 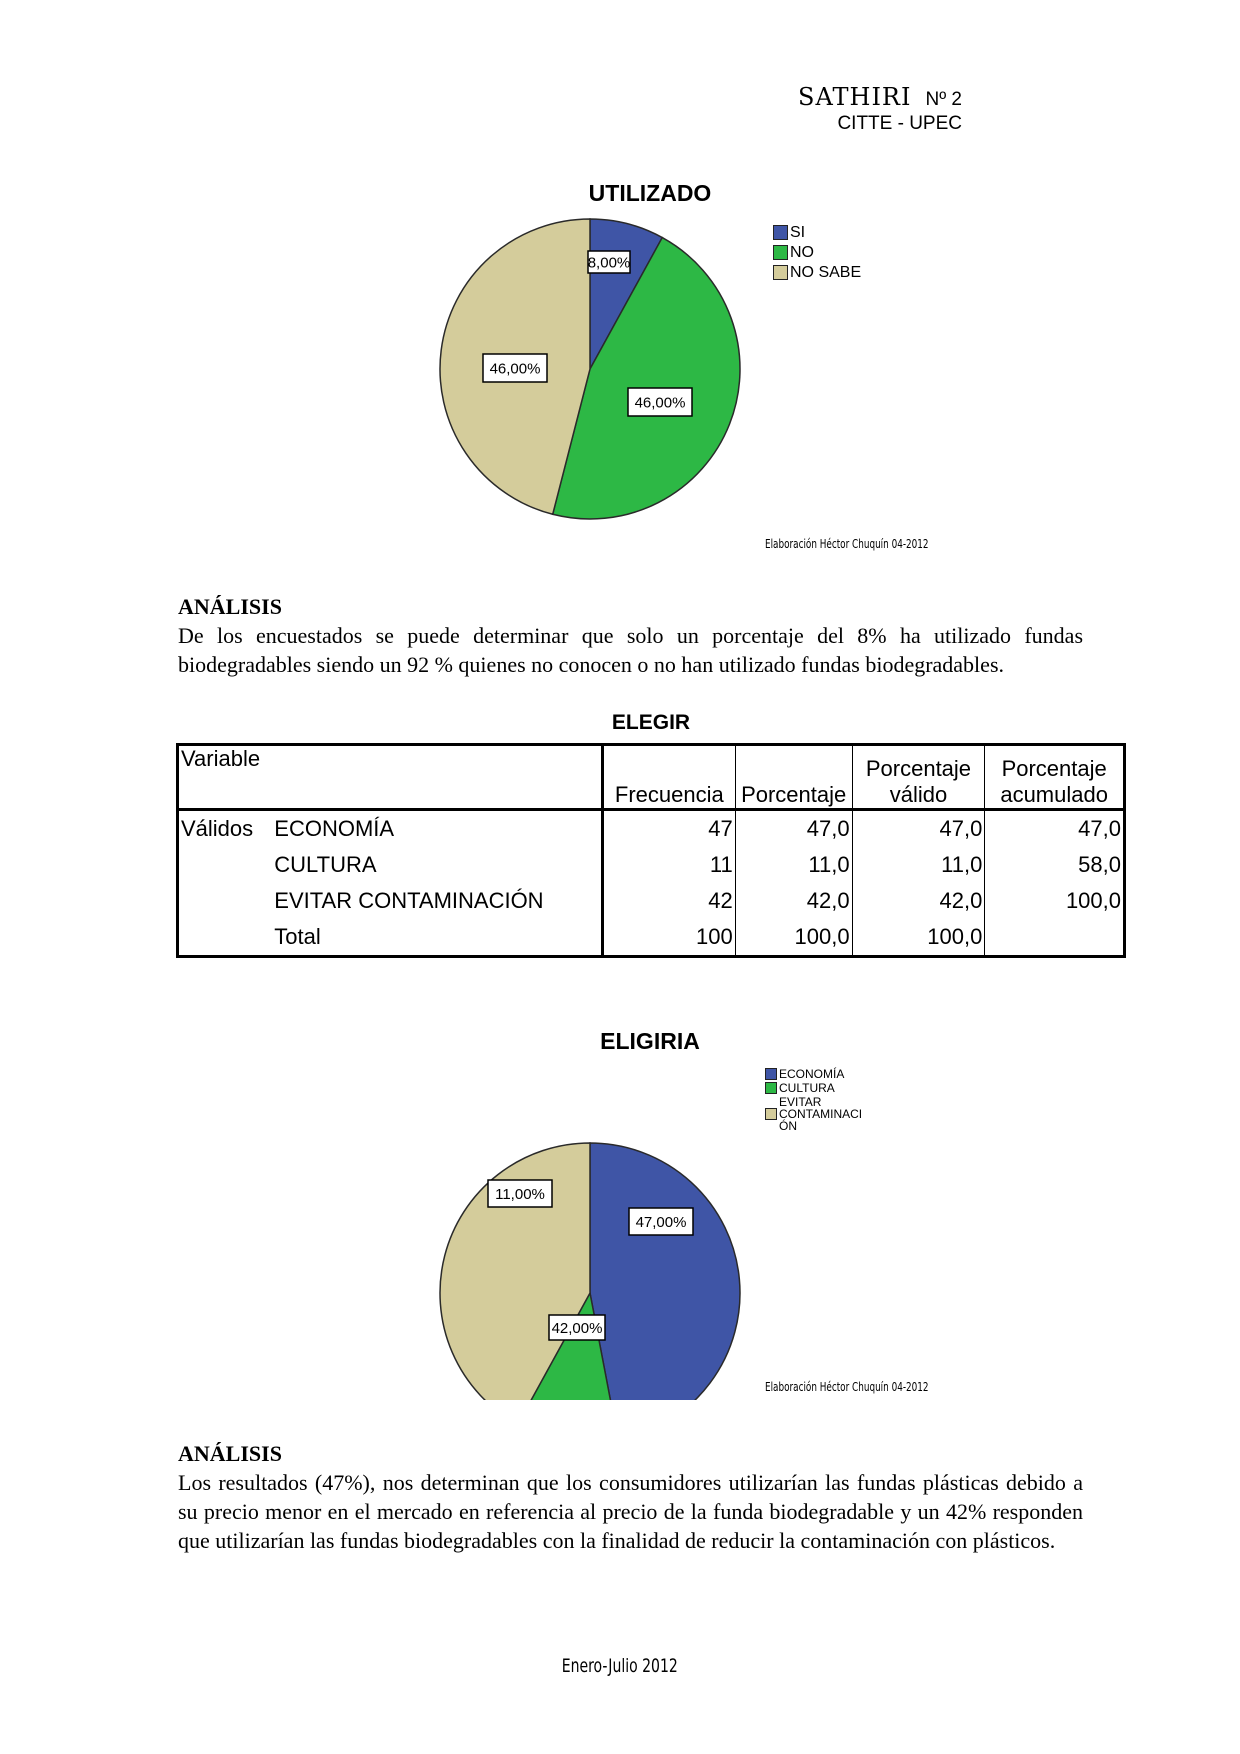 What do you see at coordinates (230, 606) in the screenshot?
I see `analysis1-heading: ANÁLISIS` at bounding box center [230, 606].